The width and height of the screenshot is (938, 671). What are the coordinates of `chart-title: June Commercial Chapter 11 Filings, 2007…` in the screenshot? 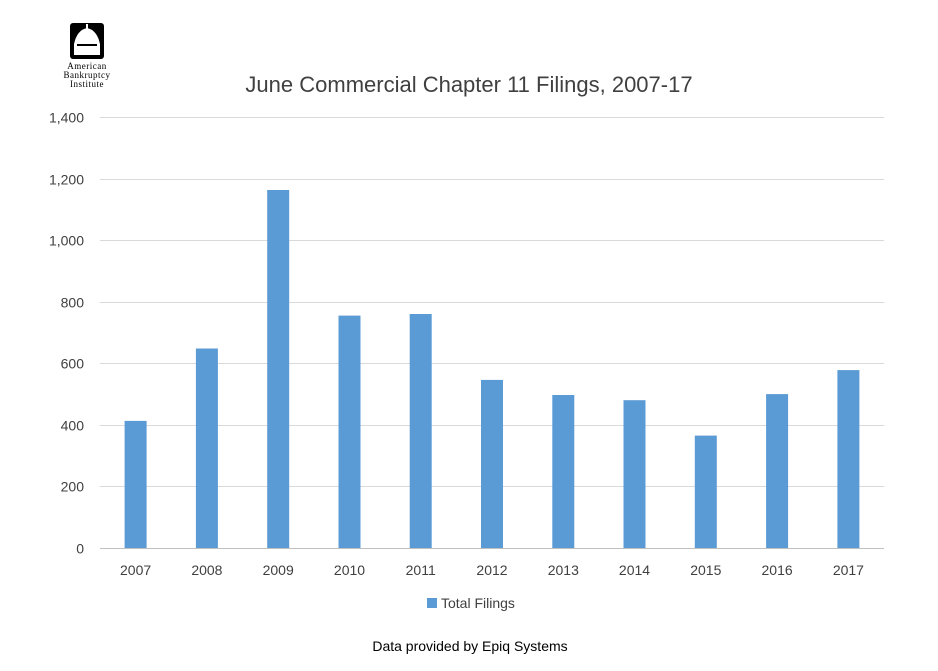 It's located at (468, 84).